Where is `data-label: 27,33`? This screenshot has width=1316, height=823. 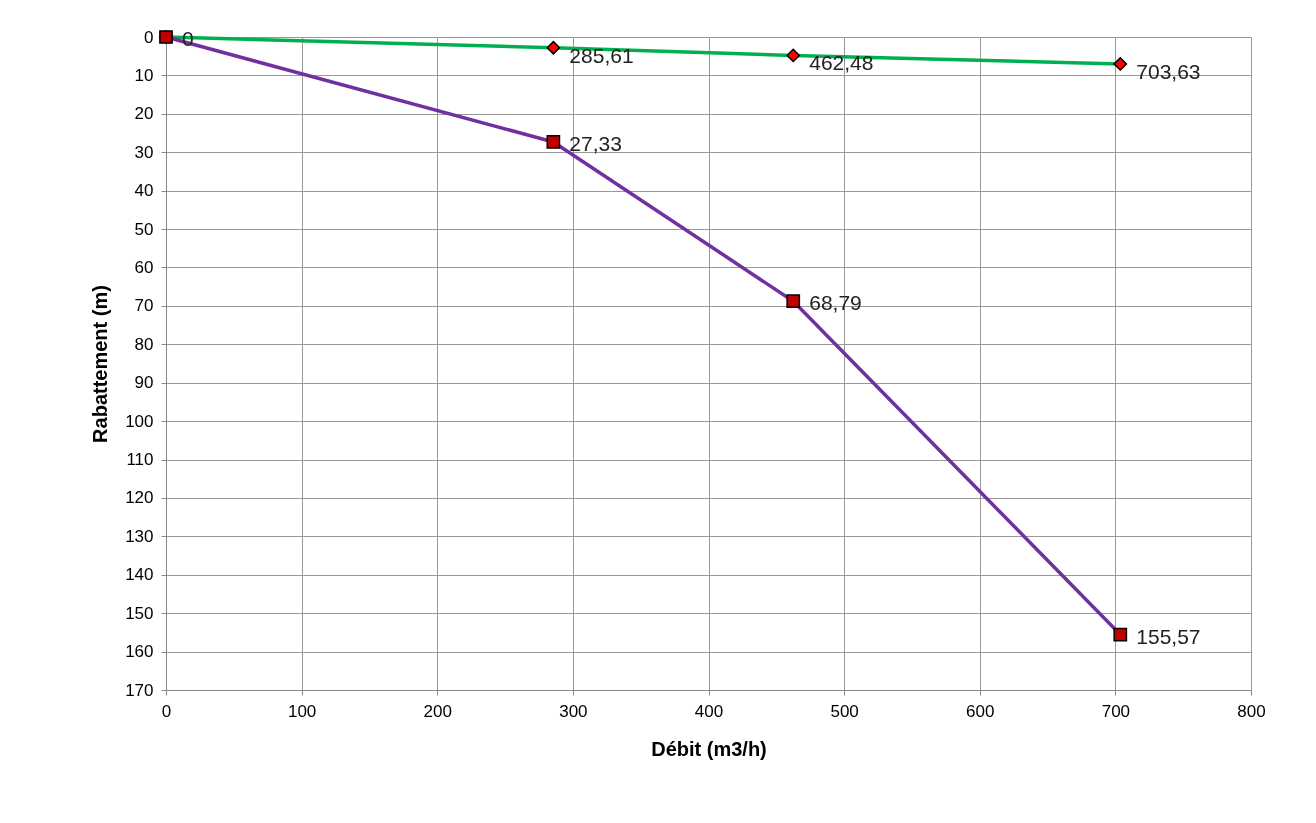 data-label: 27,33 is located at coordinates (595, 143).